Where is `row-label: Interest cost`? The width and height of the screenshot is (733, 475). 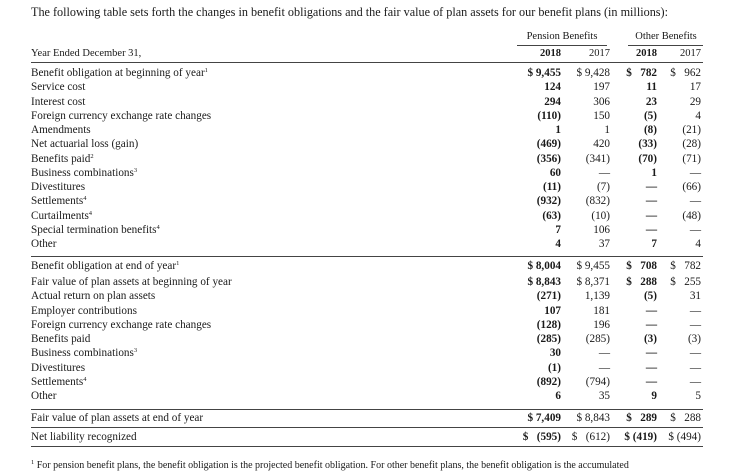
row-label: Interest cost is located at coordinates (58, 102).